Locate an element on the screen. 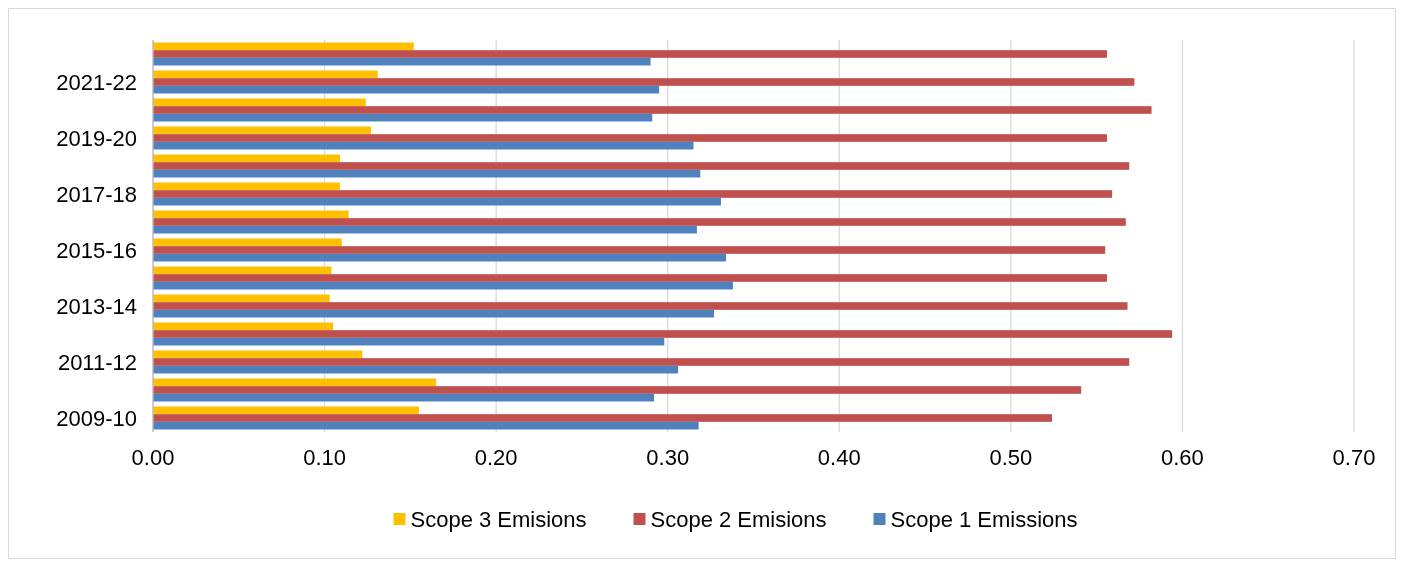 The height and width of the screenshot is (567, 1404). x-tick-label: 0.50 is located at coordinates (1011, 457).